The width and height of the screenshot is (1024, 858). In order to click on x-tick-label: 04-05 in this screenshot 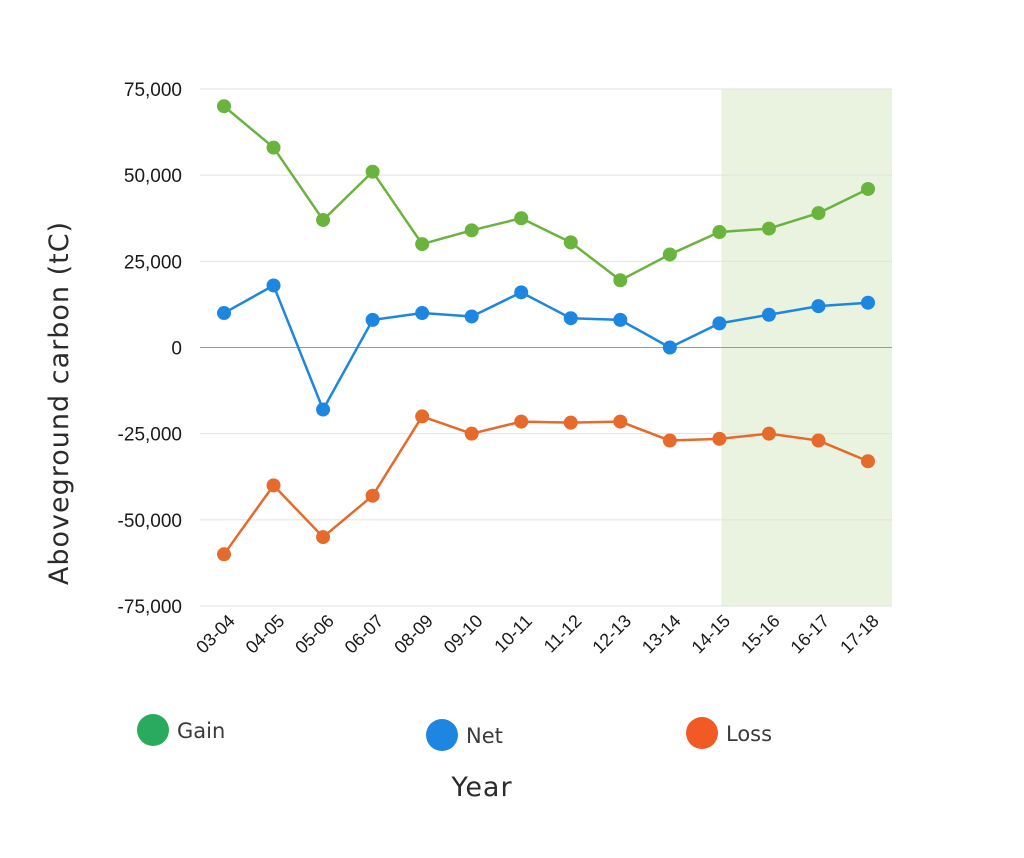, I will do `click(265, 634)`.